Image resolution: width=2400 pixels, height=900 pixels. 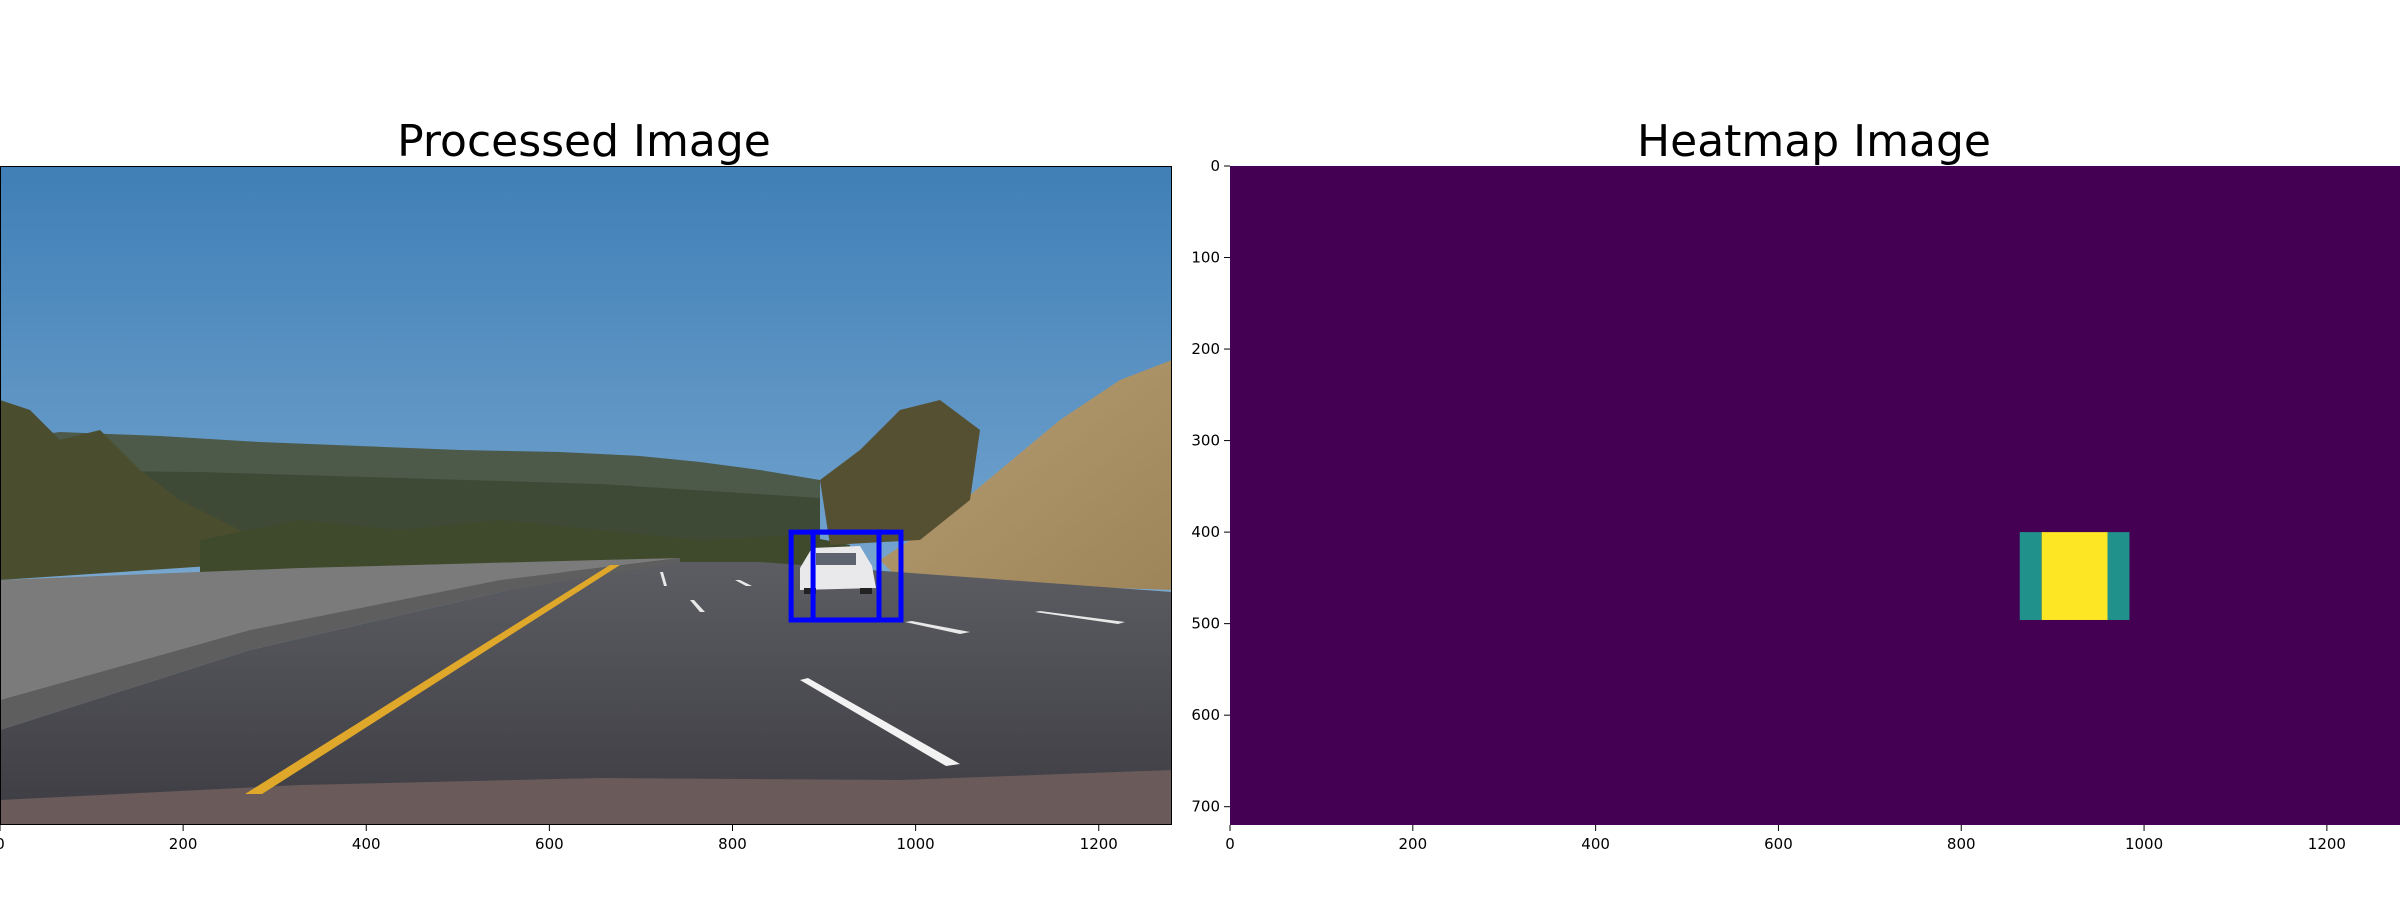 I want to click on heatmap-x-axis: 0 200 400 600 800 1000 1200, so click(x=1785, y=839).